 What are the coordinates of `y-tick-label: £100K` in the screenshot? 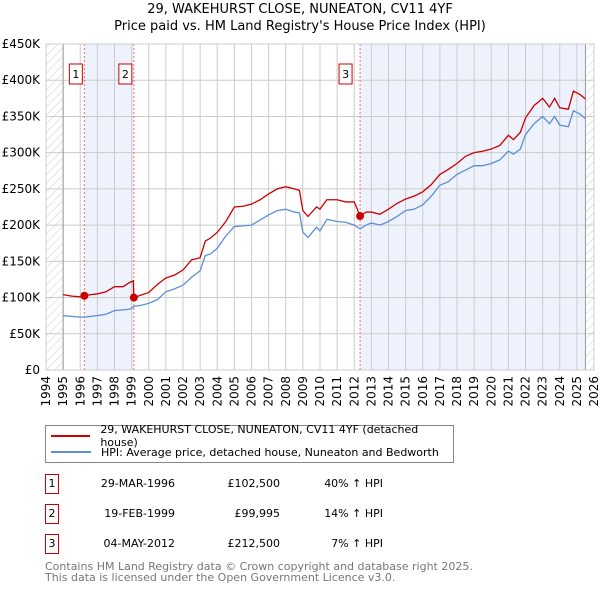 It's located at (22, 298).